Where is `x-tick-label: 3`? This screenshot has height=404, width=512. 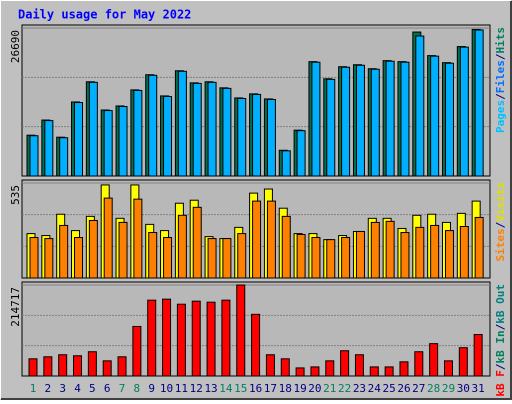 x-tick-label: 3 is located at coordinates (62, 388).